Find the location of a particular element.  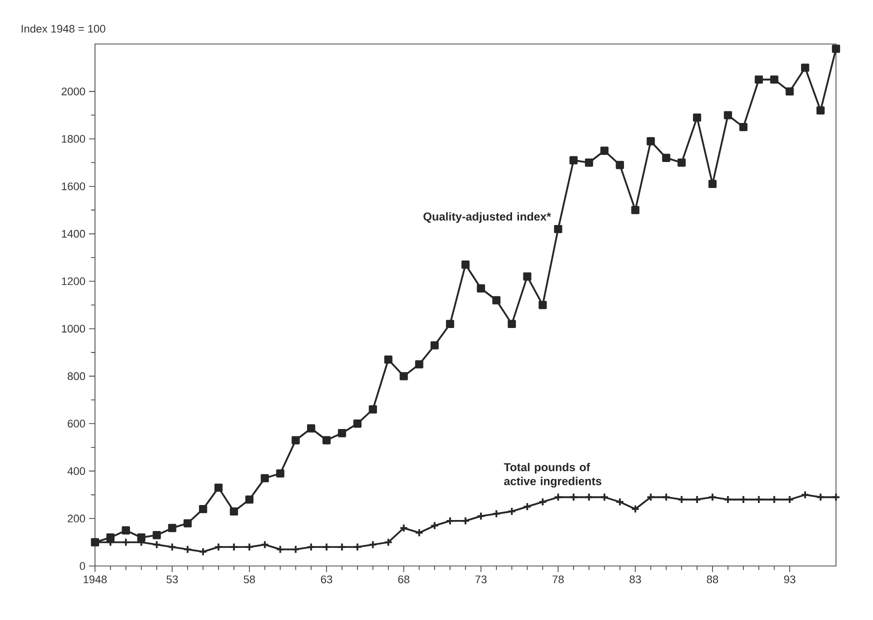

x-tick-label: 88 is located at coordinates (712, 580).